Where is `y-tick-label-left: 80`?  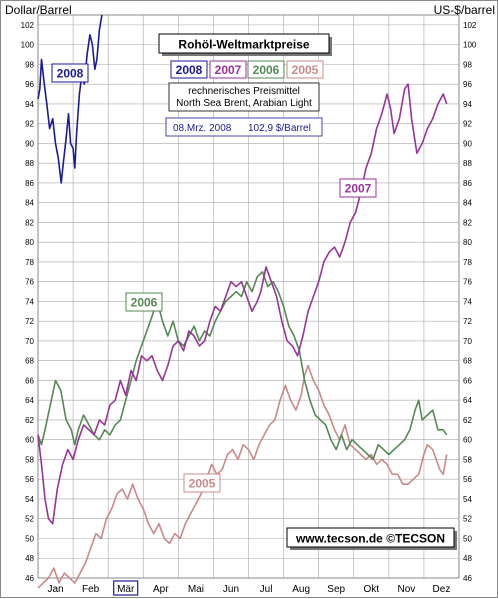 y-tick-label-left: 80 is located at coordinates (29, 242).